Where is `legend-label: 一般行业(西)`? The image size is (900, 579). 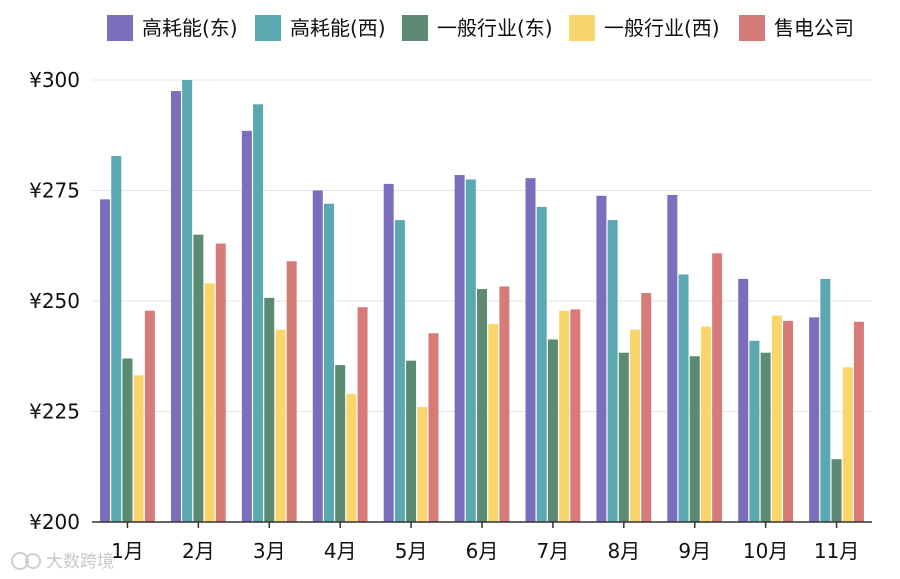 legend-label: 一般行业(西) is located at coordinates (662, 28).